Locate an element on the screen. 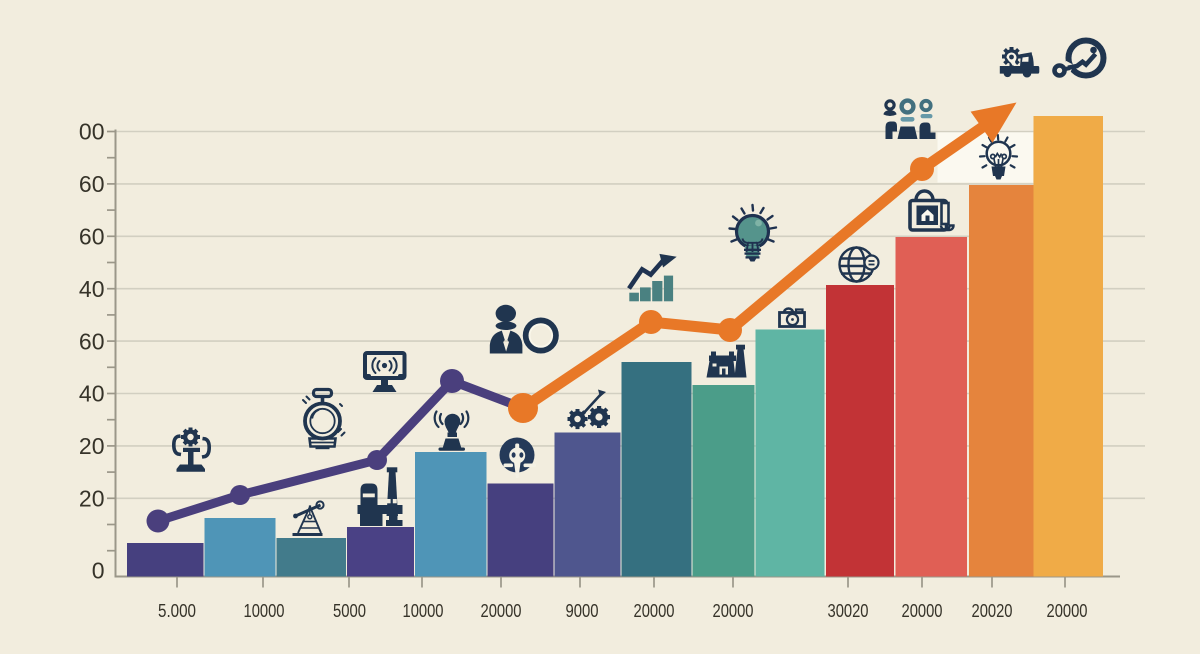 This screenshot has height=654, width=1200. svg-text: 30020 is located at coordinates (848, 611).